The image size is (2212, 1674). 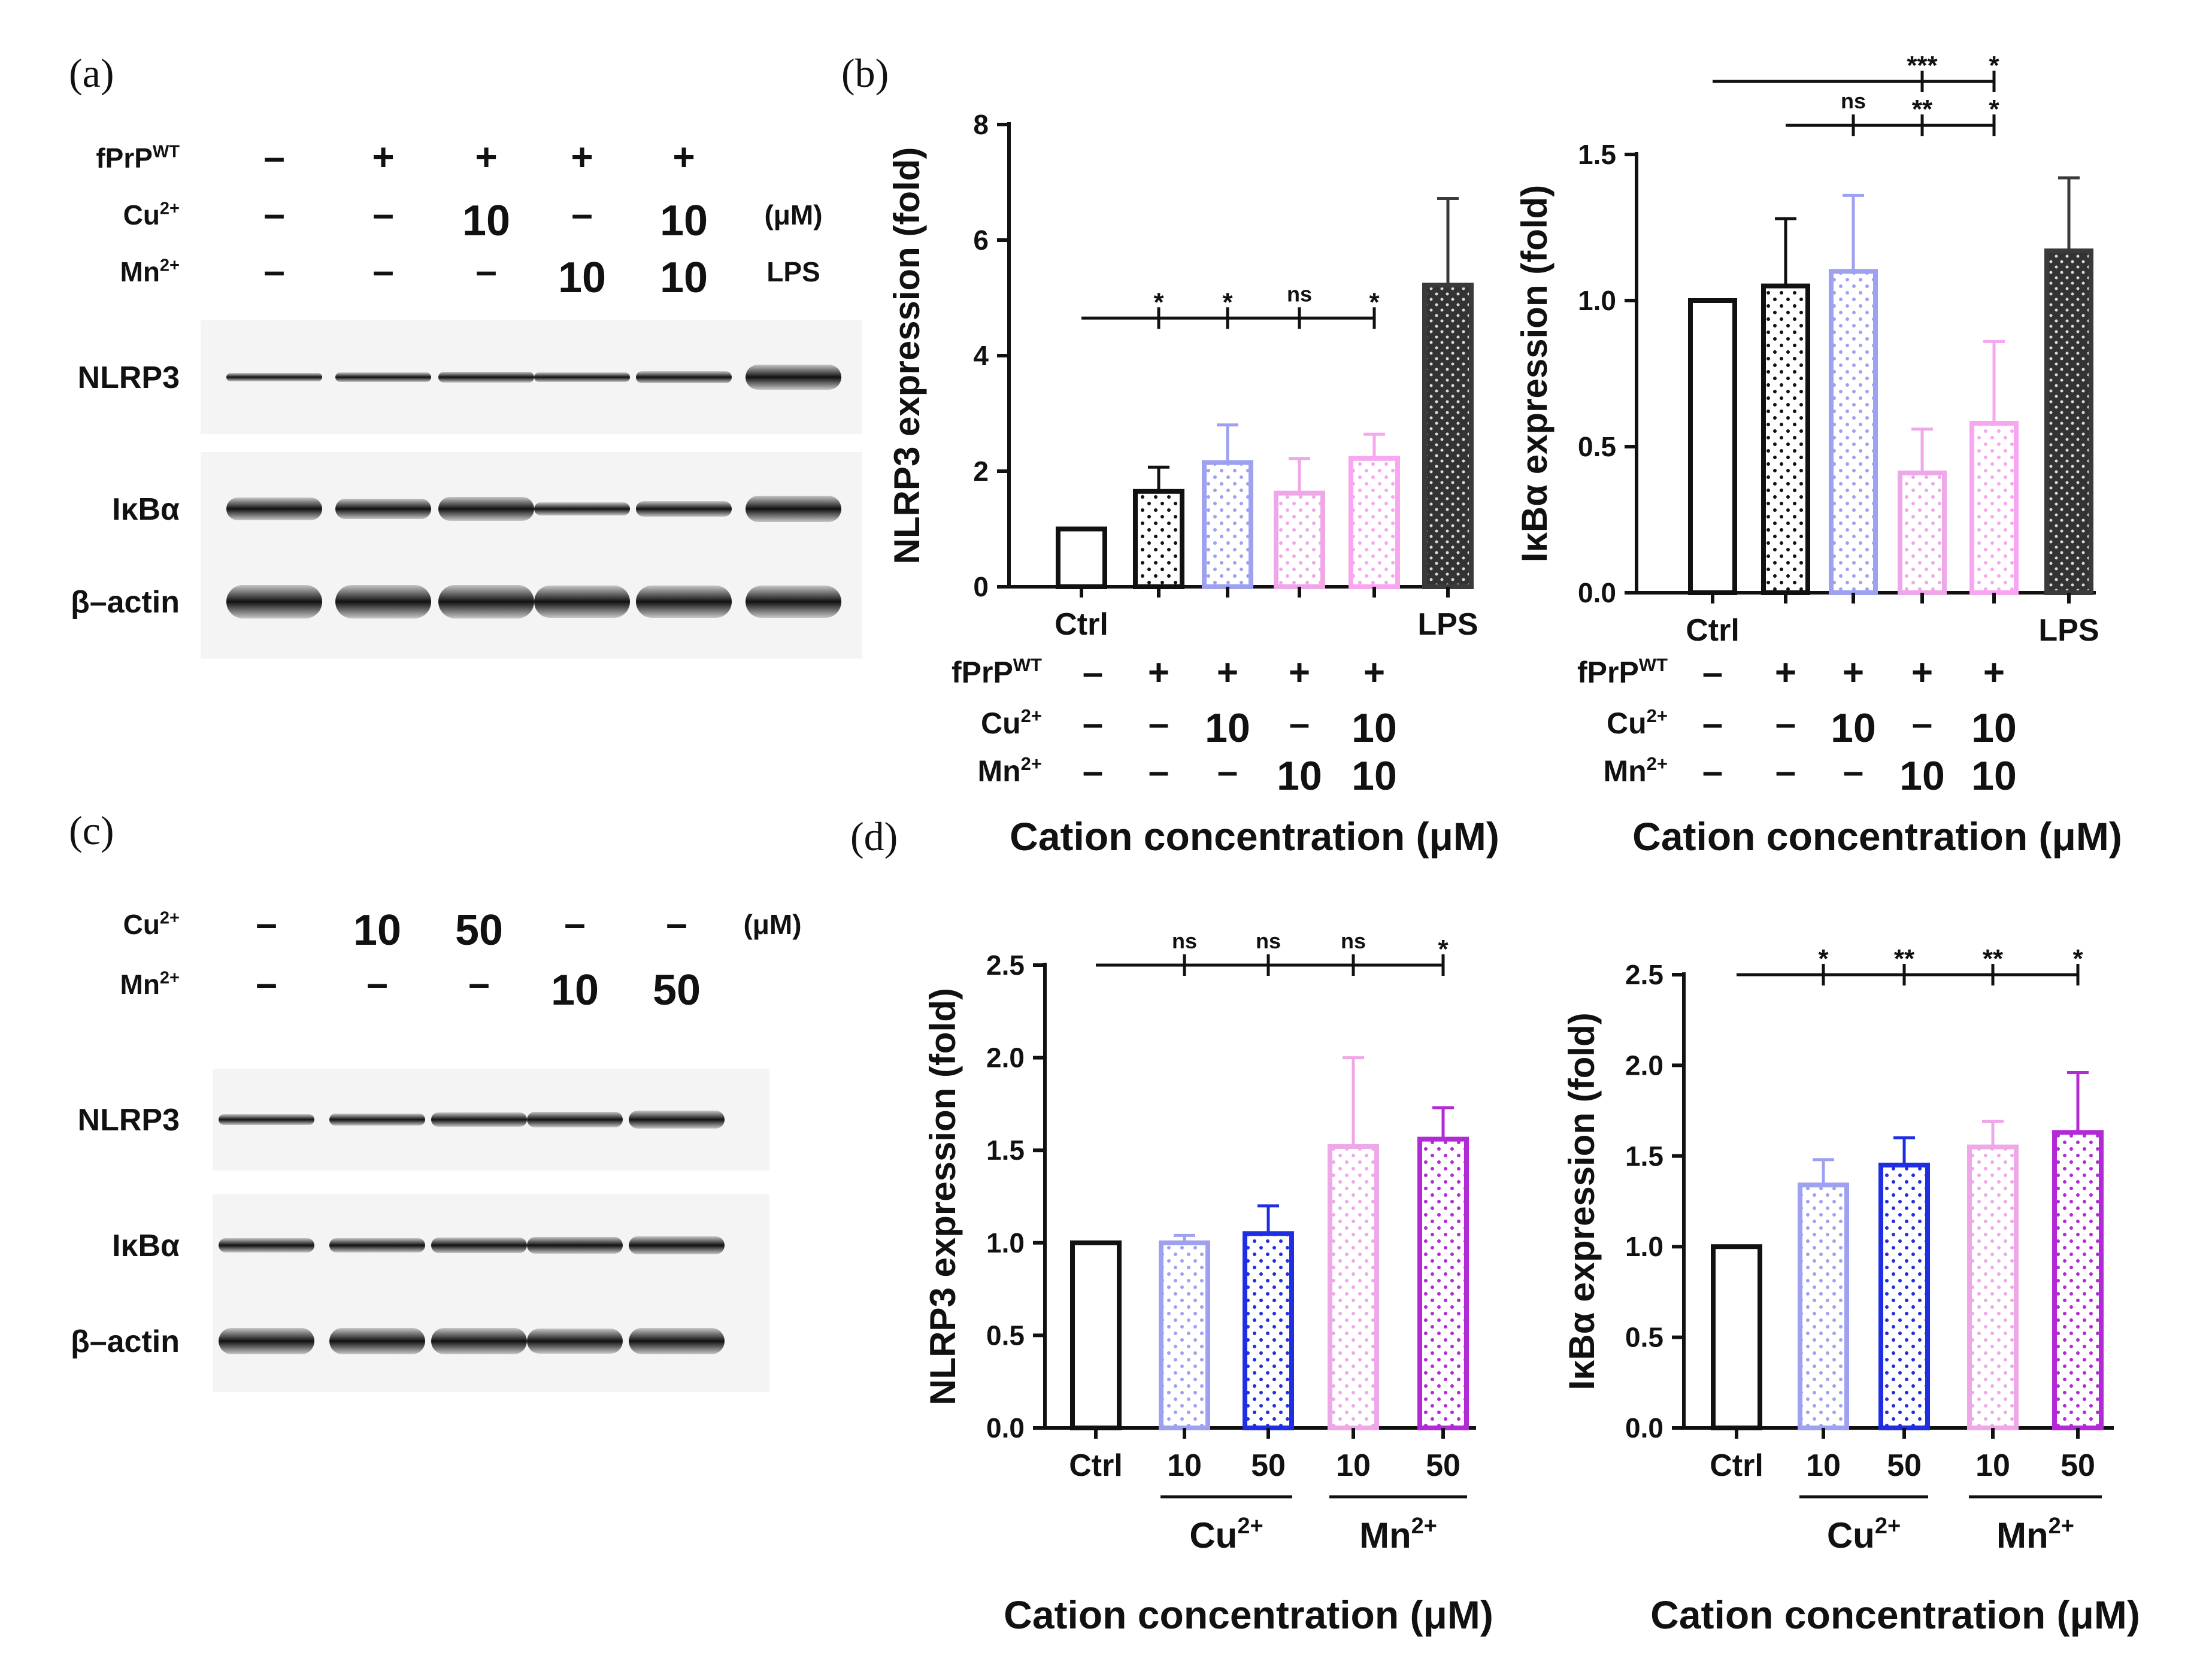 I want to click on y-tick-label: 2, so click(x=981, y=471).